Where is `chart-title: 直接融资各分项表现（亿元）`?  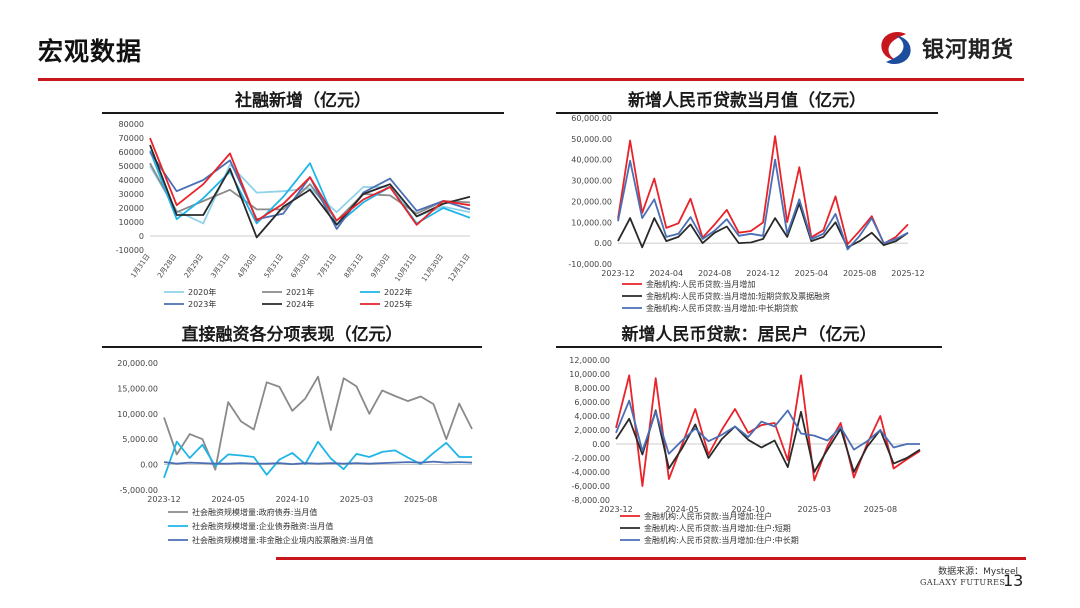
chart-title: 直接融资各分项表现（亿元） is located at coordinates (292, 335).